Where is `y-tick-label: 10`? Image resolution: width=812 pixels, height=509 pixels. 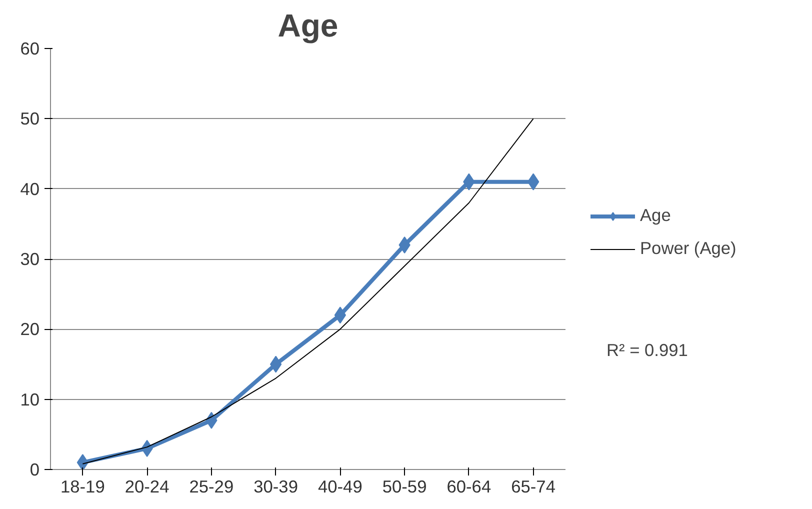
y-tick-label: 10 is located at coordinates (30, 399).